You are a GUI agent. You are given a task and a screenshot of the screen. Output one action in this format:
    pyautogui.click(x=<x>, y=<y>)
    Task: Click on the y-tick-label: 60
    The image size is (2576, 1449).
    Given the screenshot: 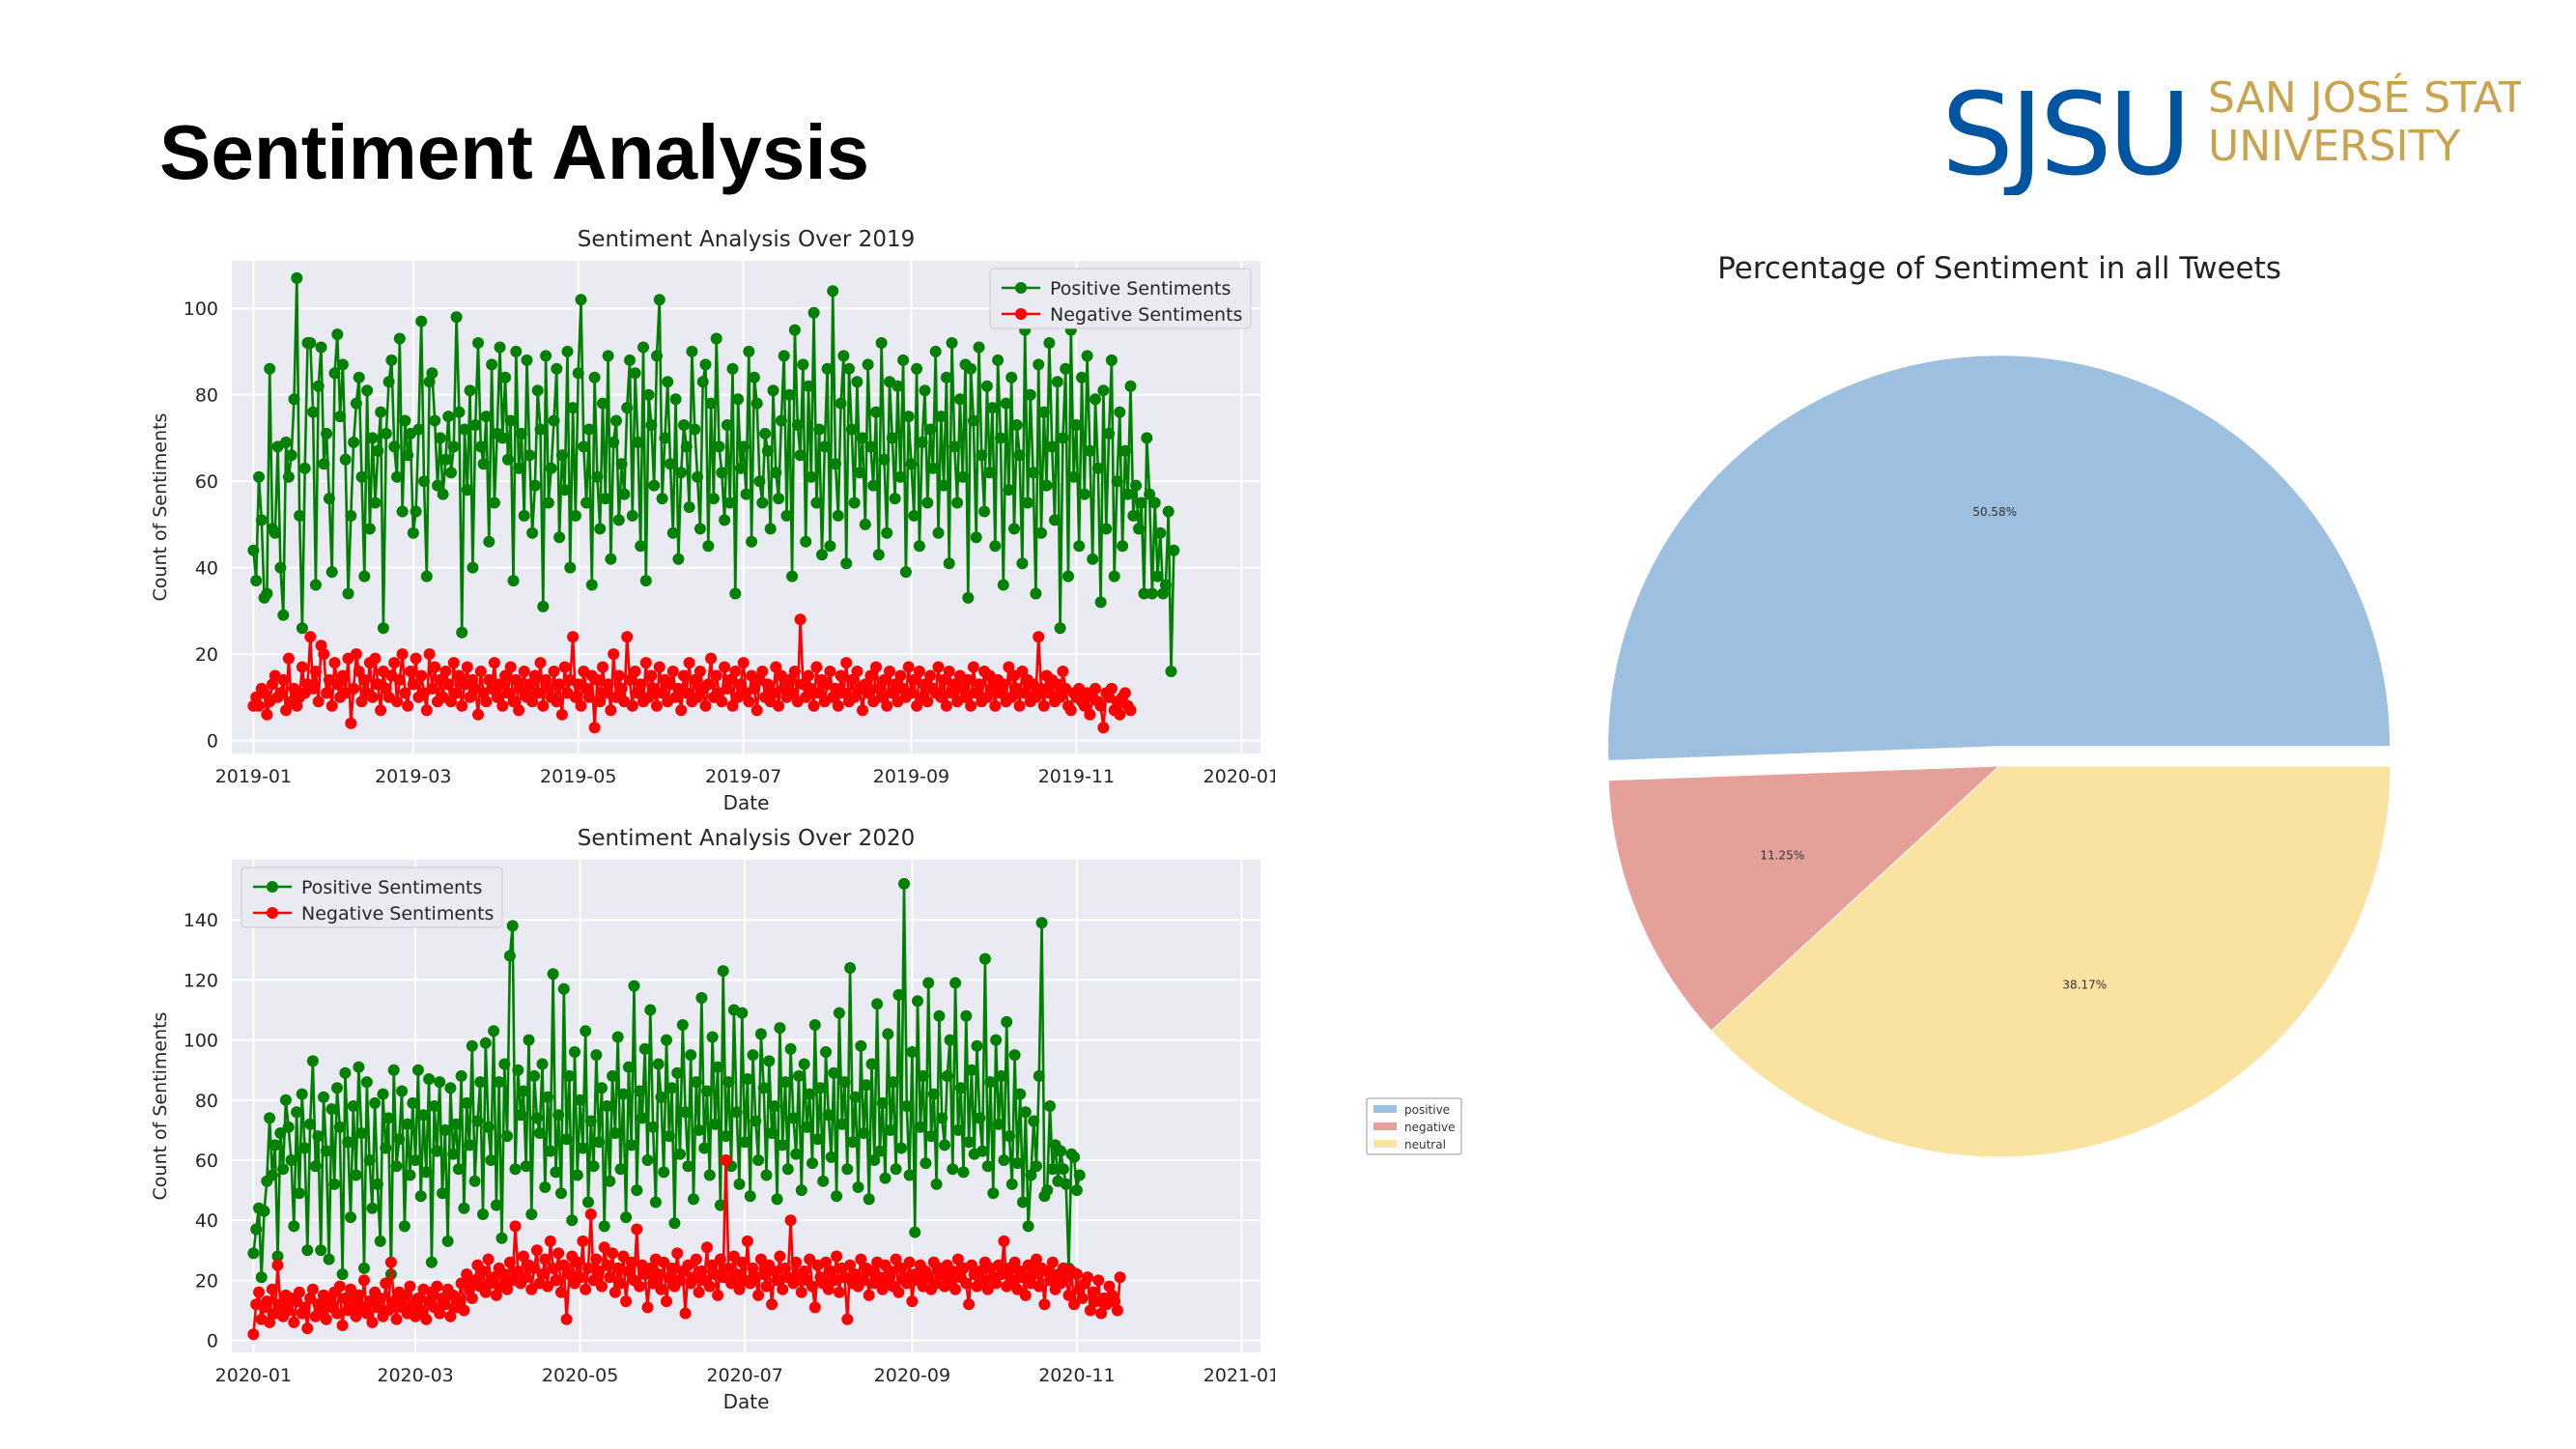 What is the action you would take?
    pyautogui.click(x=206, y=482)
    